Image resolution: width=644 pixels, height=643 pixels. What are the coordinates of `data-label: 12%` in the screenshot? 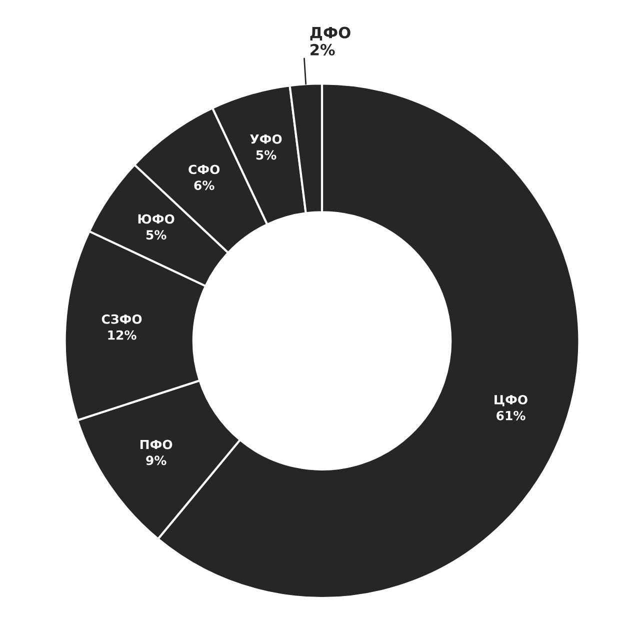 It's located at (122, 335).